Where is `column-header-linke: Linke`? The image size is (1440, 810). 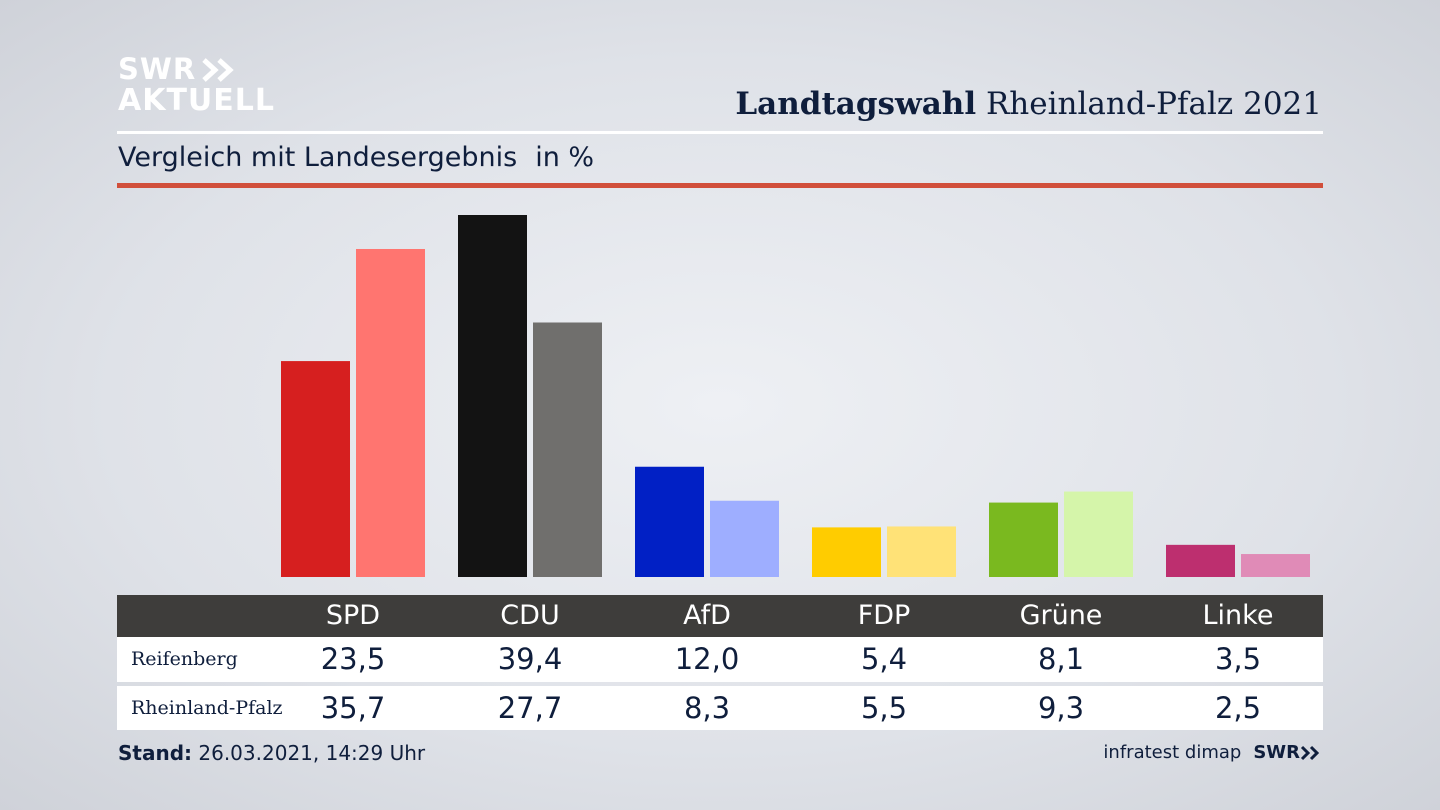
column-header-linke: Linke is located at coordinates (1238, 615).